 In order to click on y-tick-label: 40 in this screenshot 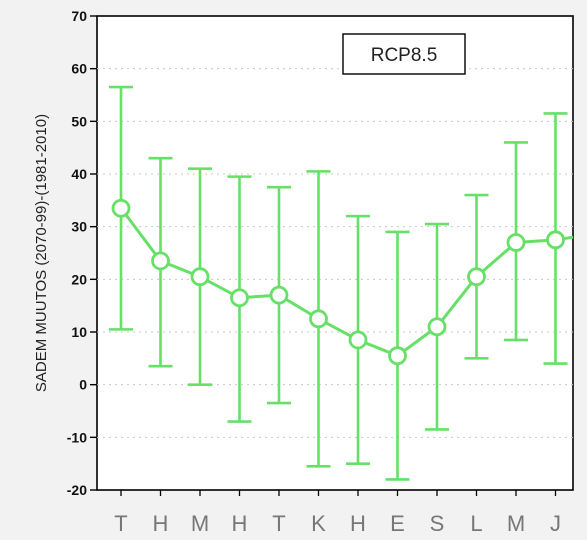, I will do `click(79, 174)`.